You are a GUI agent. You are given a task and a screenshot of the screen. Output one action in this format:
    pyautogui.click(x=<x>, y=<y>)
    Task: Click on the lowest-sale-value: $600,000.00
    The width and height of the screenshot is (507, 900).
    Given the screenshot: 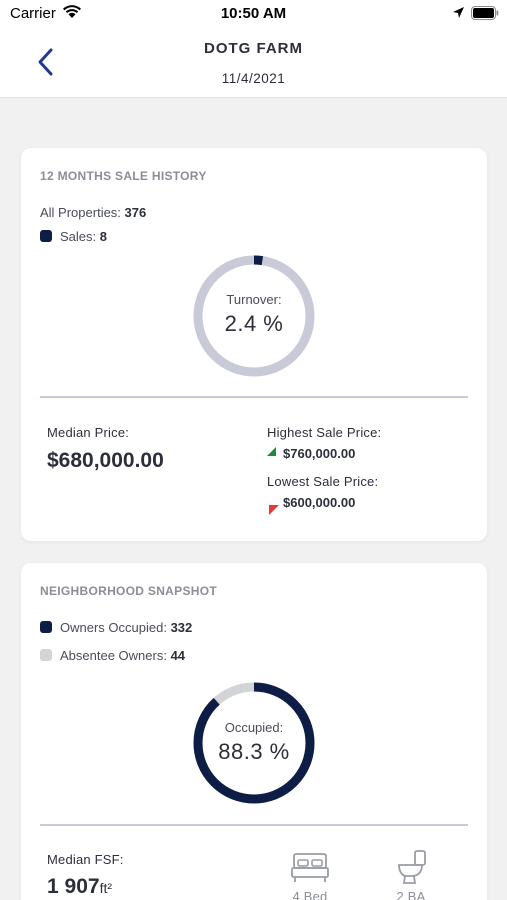 What is the action you would take?
    pyautogui.click(x=319, y=502)
    